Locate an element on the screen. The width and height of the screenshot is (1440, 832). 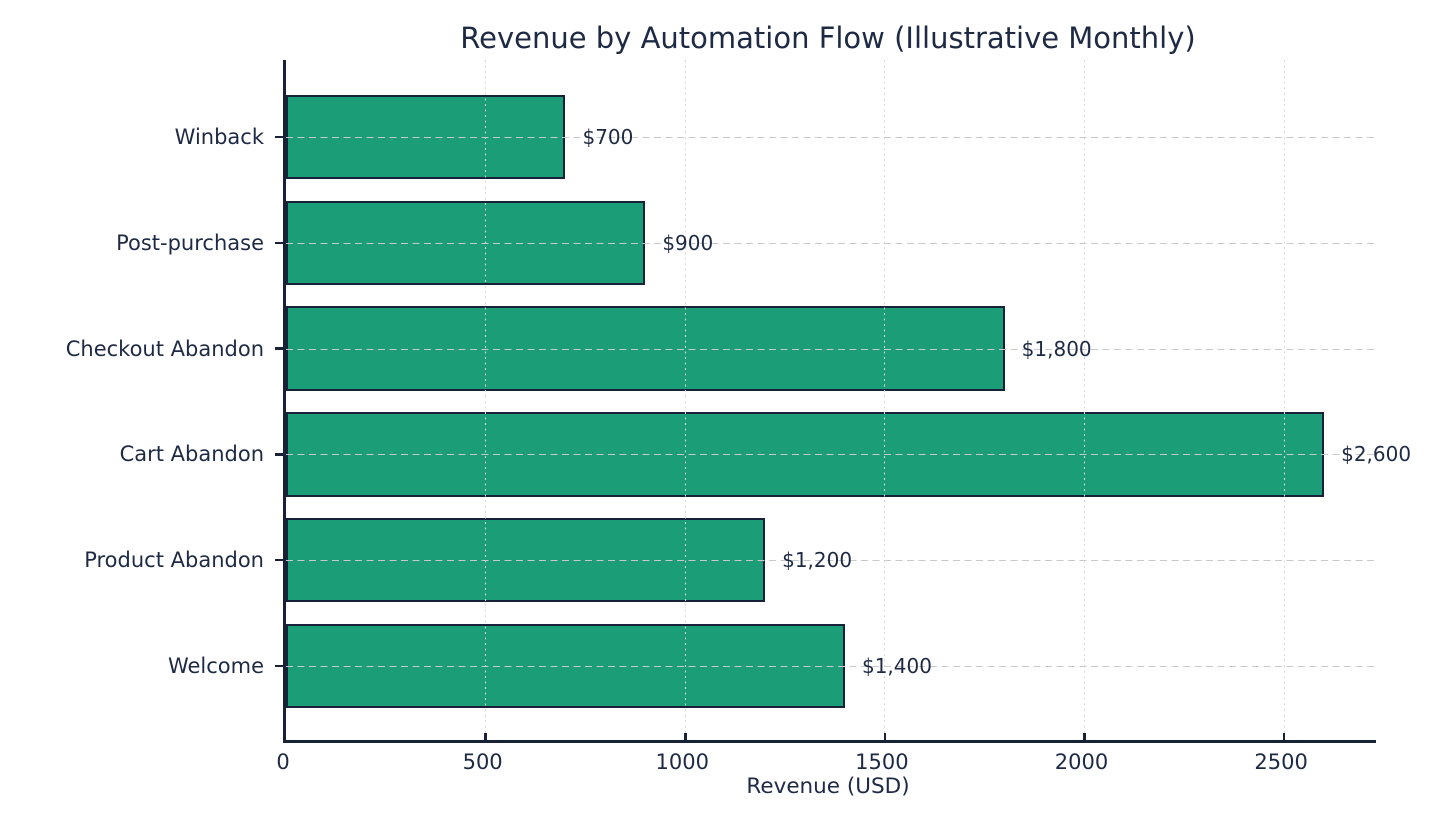
x-tick-label: 500 is located at coordinates (482, 762).